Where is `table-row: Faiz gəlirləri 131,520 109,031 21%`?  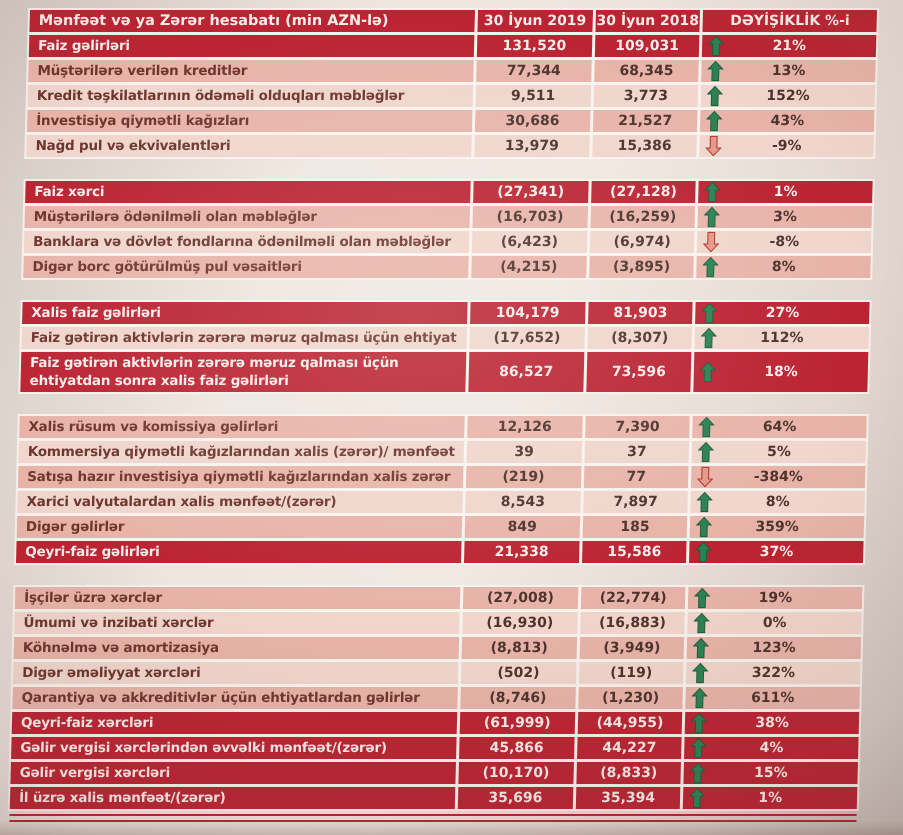
table-row: Faiz gəlirləri 131,520 109,031 21% is located at coordinates (452, 46).